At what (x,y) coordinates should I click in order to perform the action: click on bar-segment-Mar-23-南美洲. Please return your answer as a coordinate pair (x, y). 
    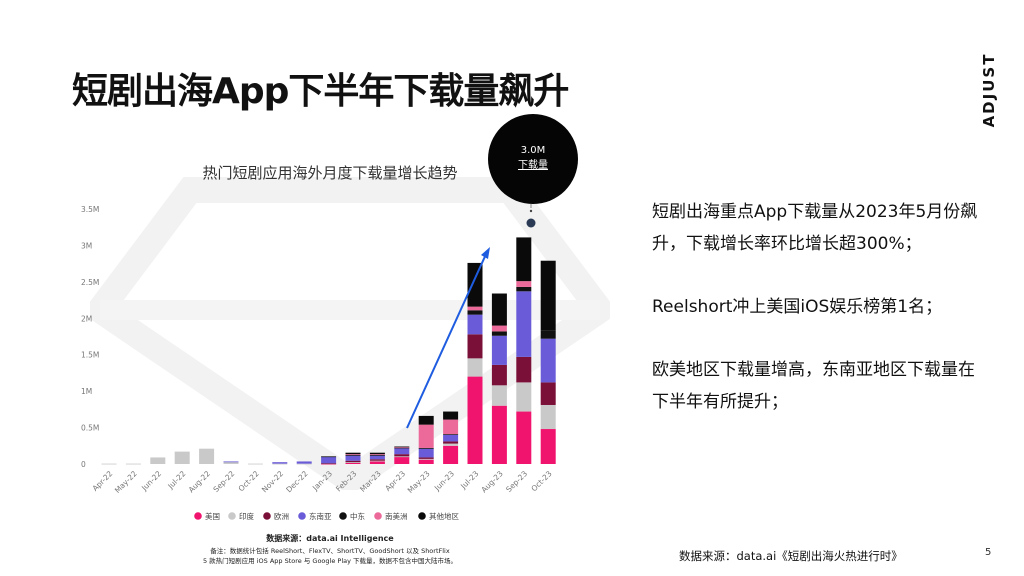
    Looking at the image, I should click on (377, 454).